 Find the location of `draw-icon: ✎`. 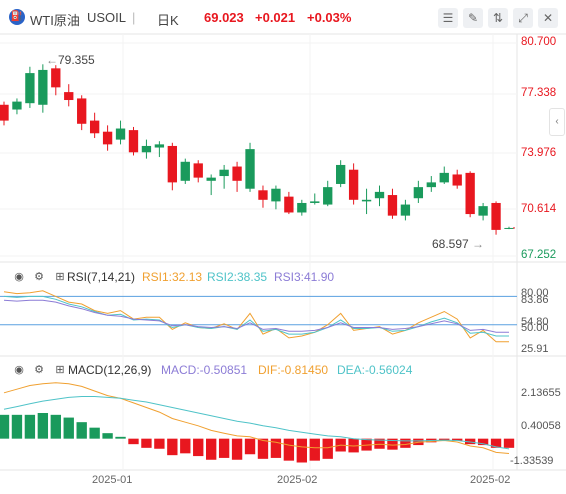

draw-icon: ✎ is located at coordinates (473, 18).